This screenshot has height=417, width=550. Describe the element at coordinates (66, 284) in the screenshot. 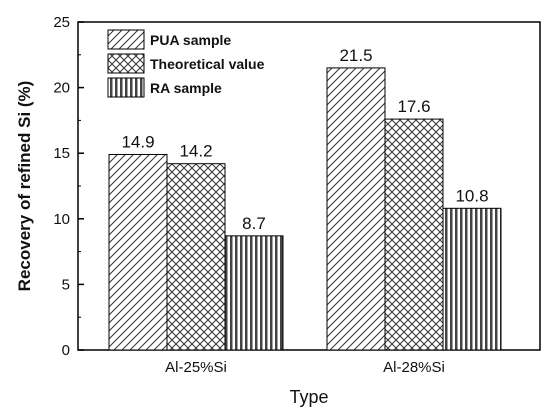

I see `y-tick-label: 5` at that location.